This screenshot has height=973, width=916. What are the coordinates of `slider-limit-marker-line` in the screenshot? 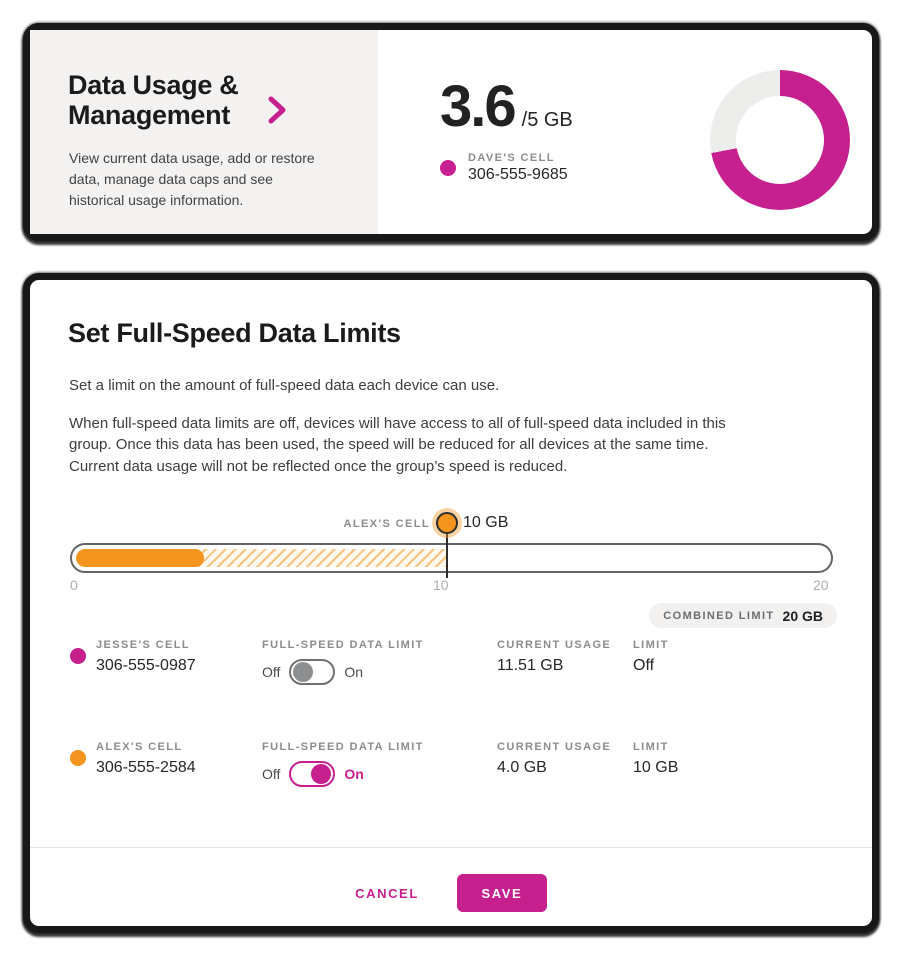 It's located at (447, 551).